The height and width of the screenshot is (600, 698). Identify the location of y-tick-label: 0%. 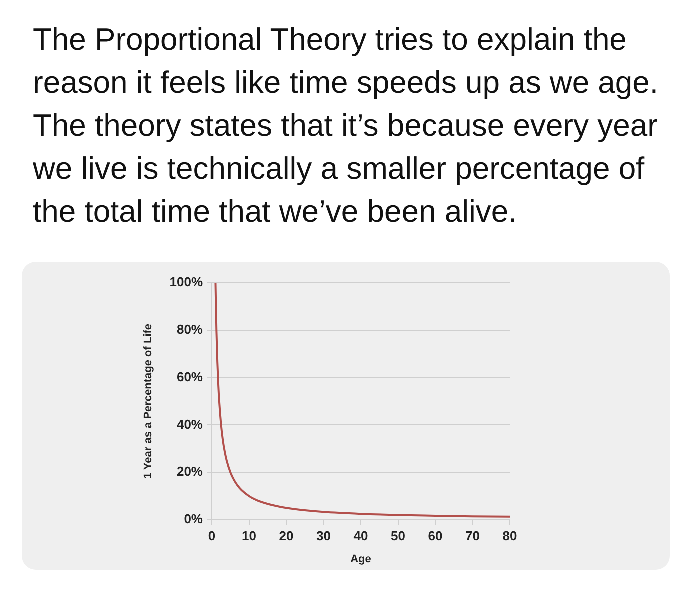
(194, 519).